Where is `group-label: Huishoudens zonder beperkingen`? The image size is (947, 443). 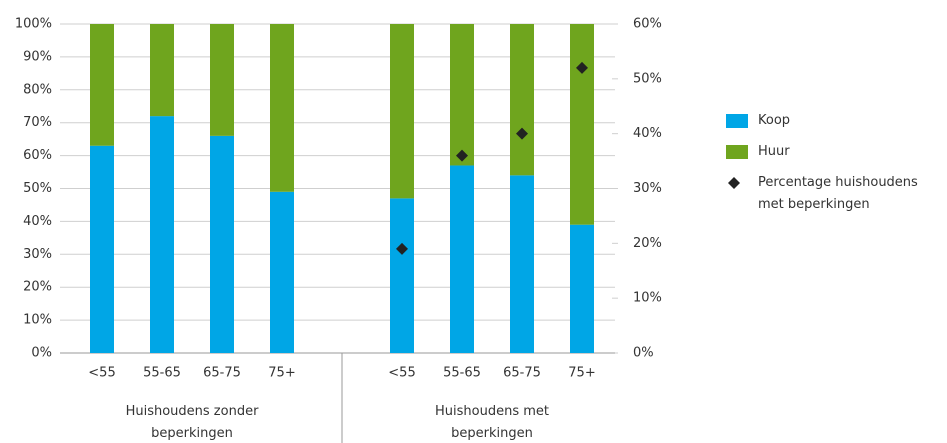 group-label: Huishoudens zonder beperkingen is located at coordinates (192, 422).